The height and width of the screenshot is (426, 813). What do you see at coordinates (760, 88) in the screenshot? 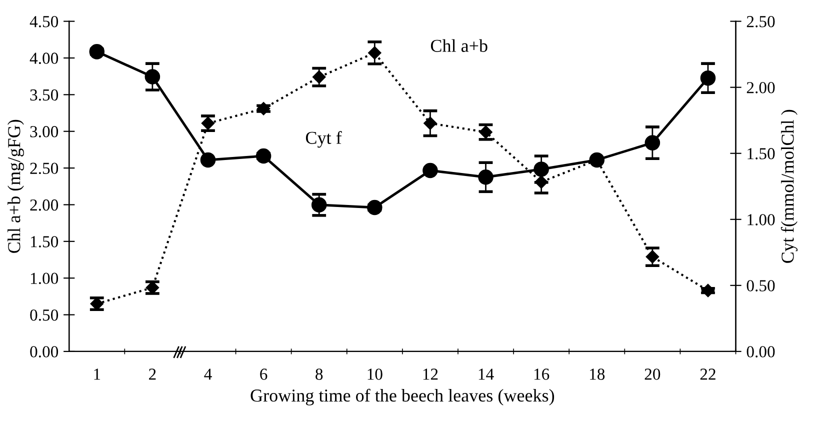
I see `y2-tick-label: 2.00` at bounding box center [760, 88].